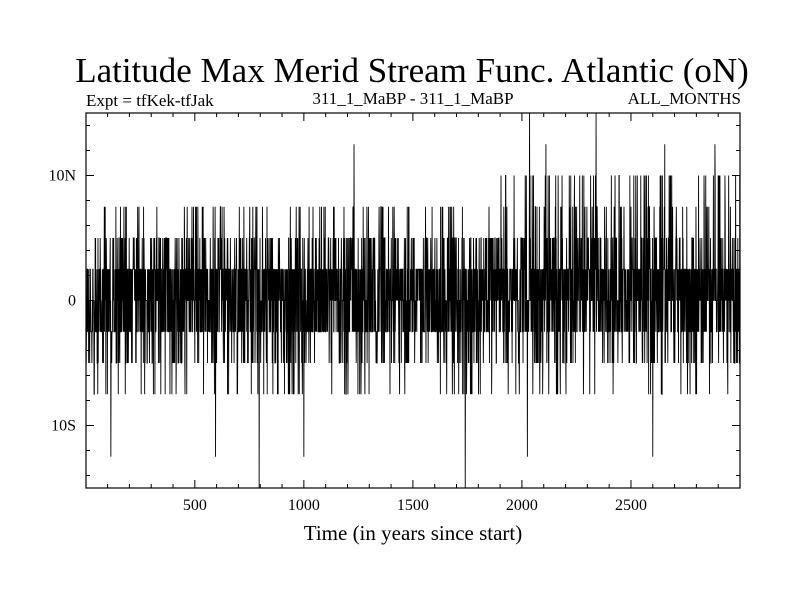 The width and height of the screenshot is (800, 600). Describe the element at coordinates (62, 176) in the screenshot. I see `y-tick-label: 10N` at that location.